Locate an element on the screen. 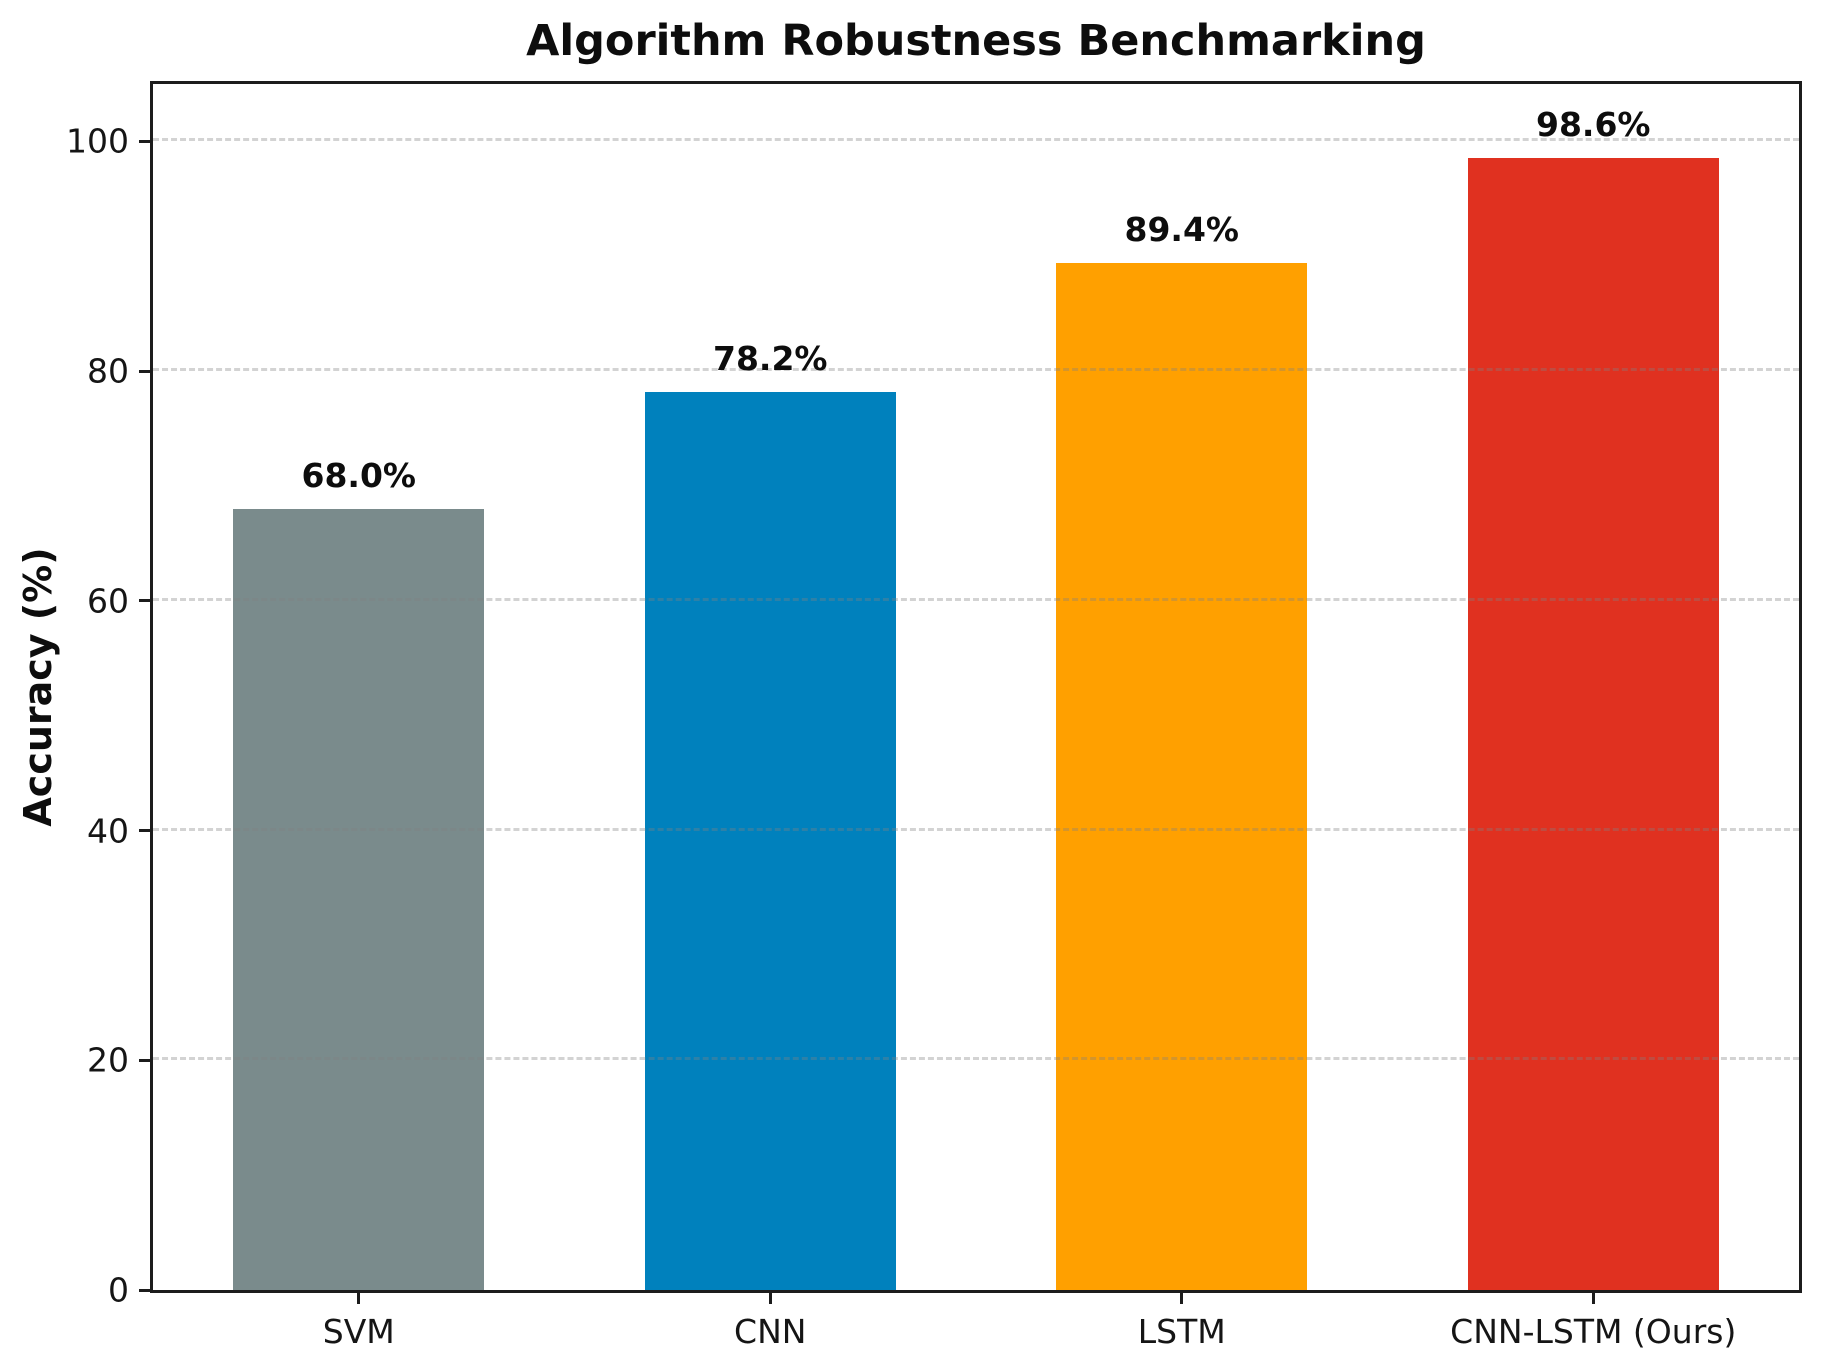 The width and height of the screenshot is (1841, 1361). bar-value-label: 89.4% is located at coordinates (1182, 230).